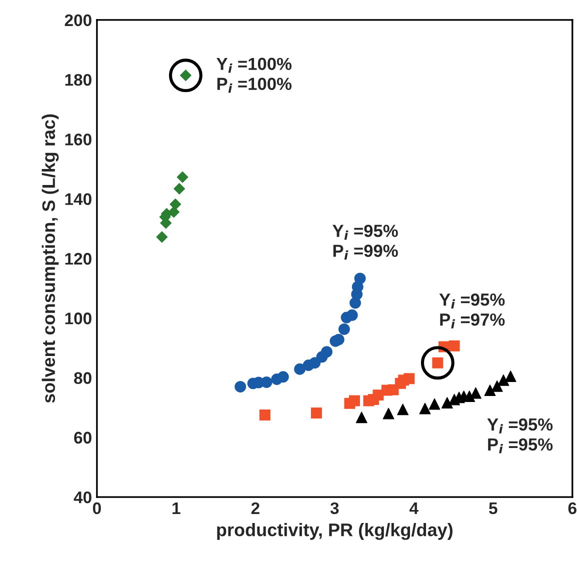 The image size is (577, 570). What do you see at coordinates (176, 508) in the screenshot?
I see `x-tick-label: 1` at bounding box center [176, 508].